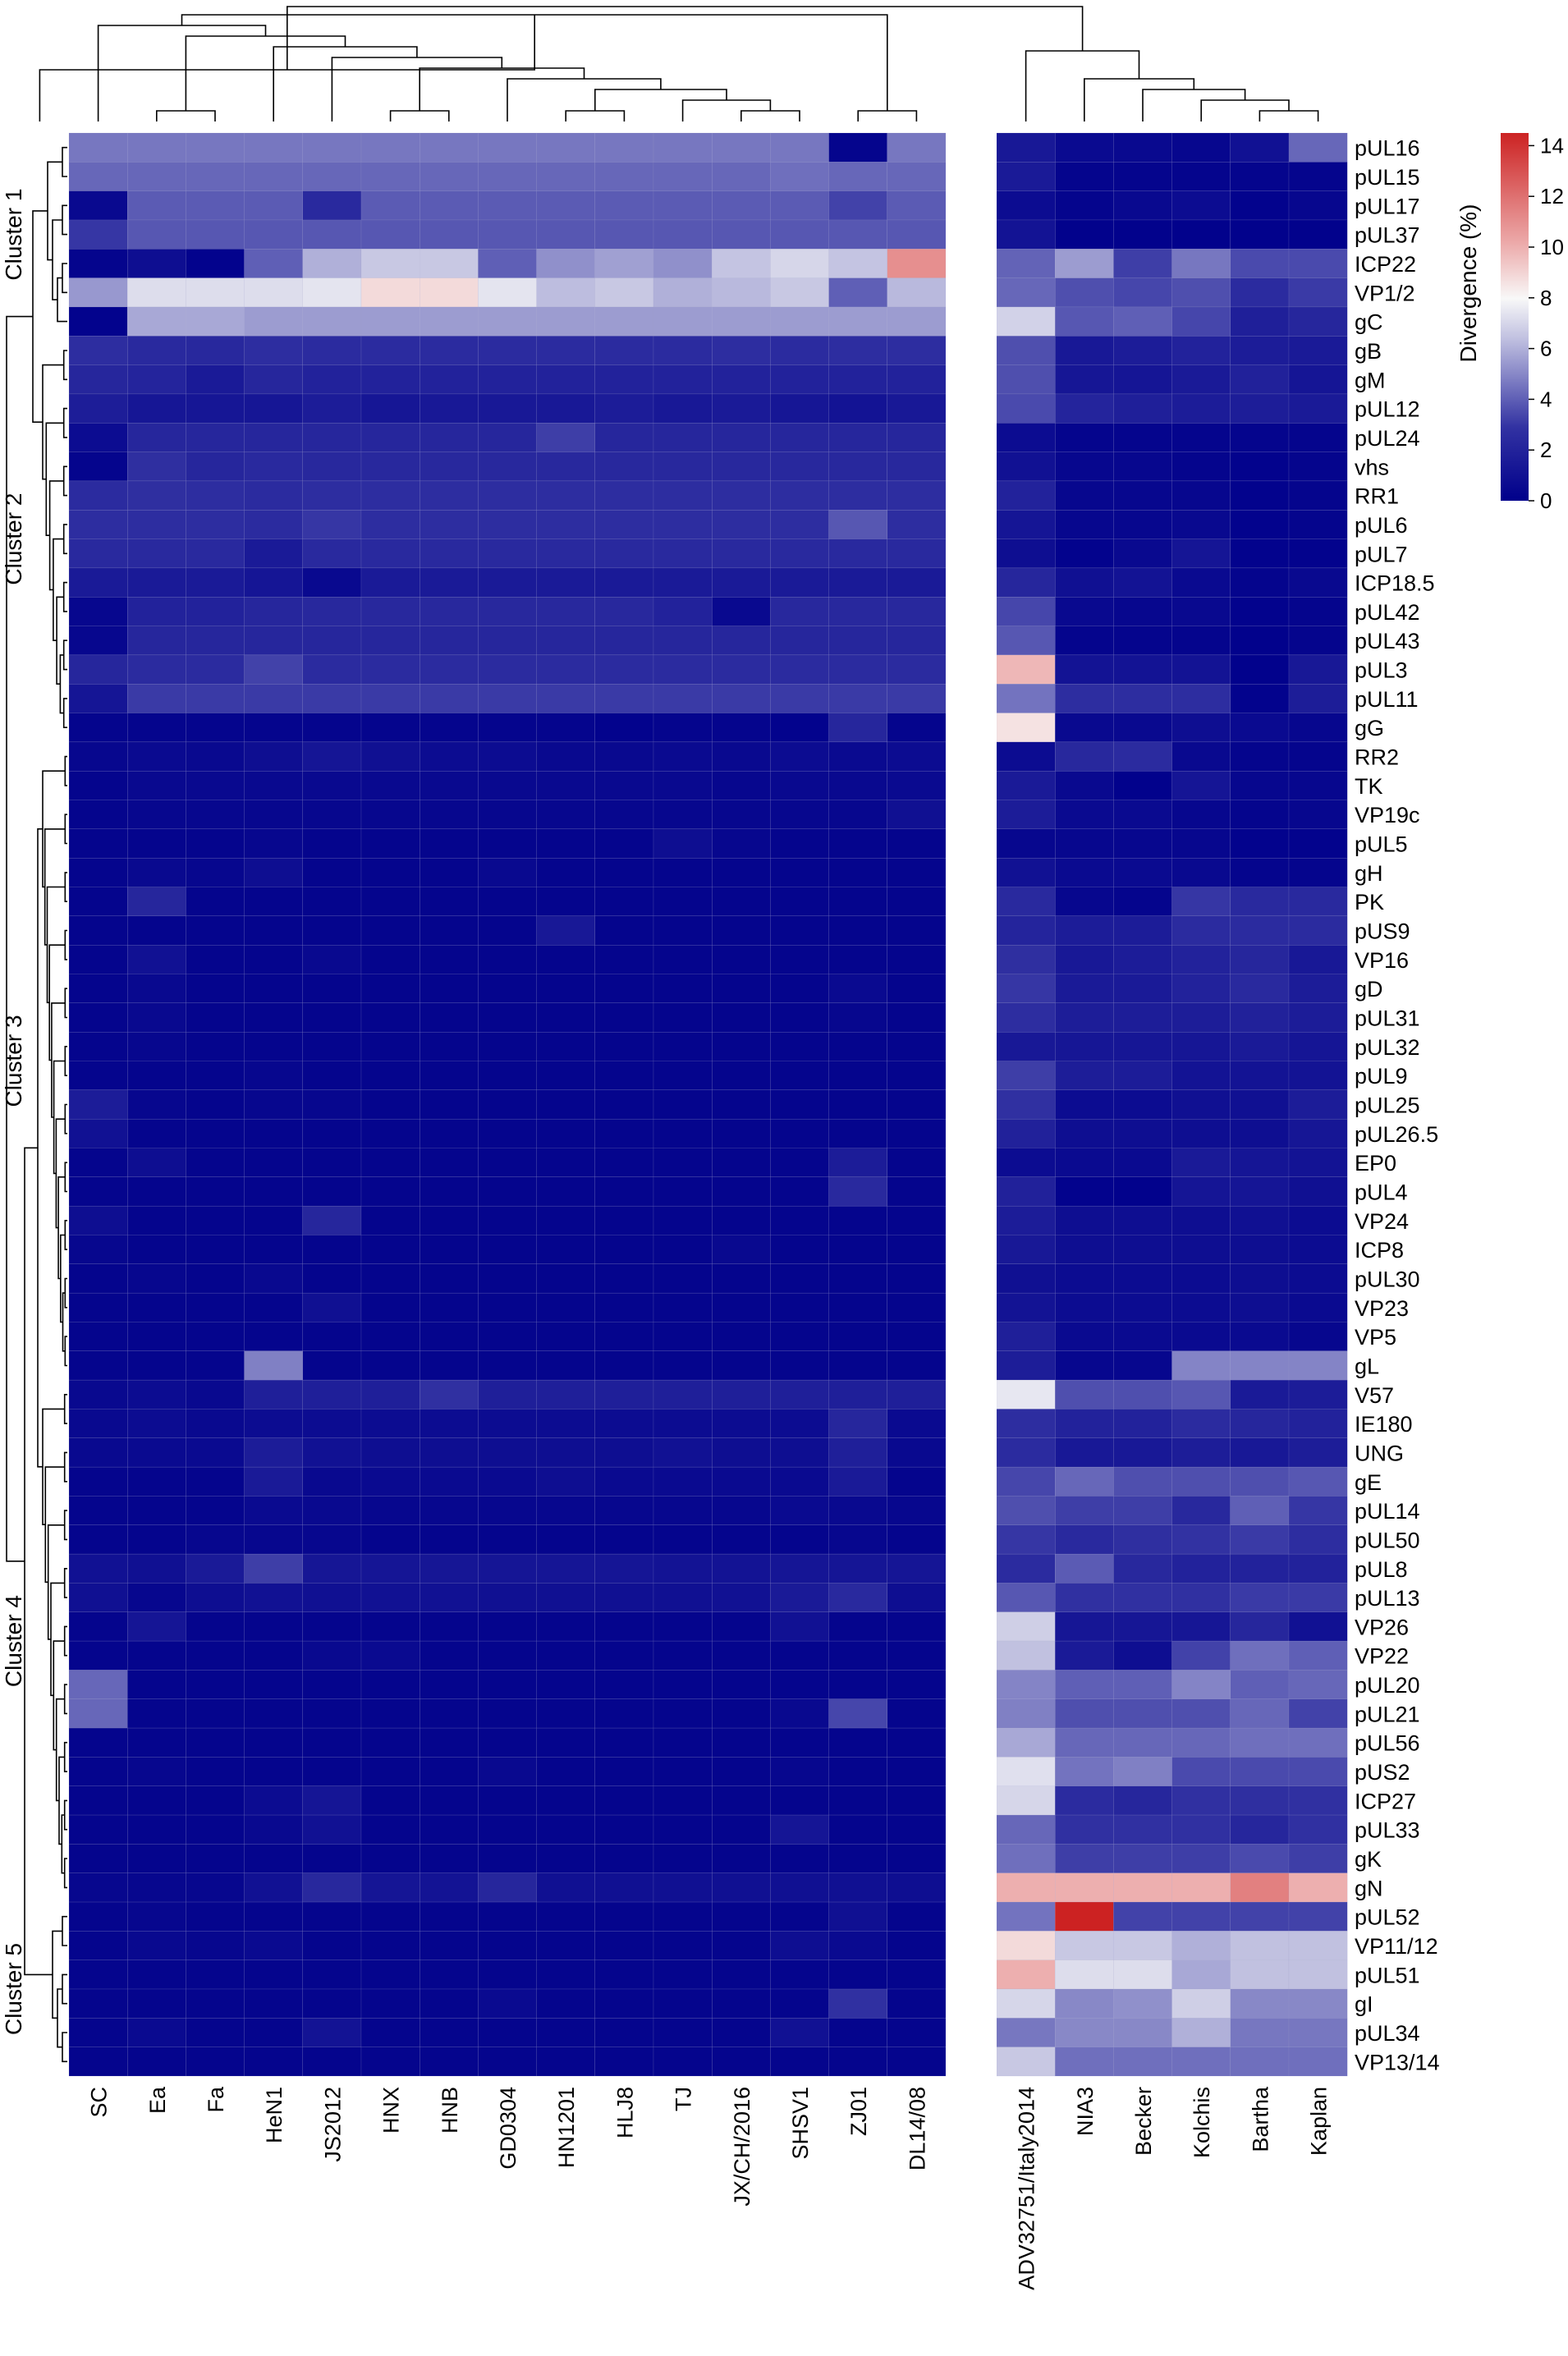 The image size is (1568, 2356). I want to click on colorbar-title: Divergence (%), so click(1468, 283).